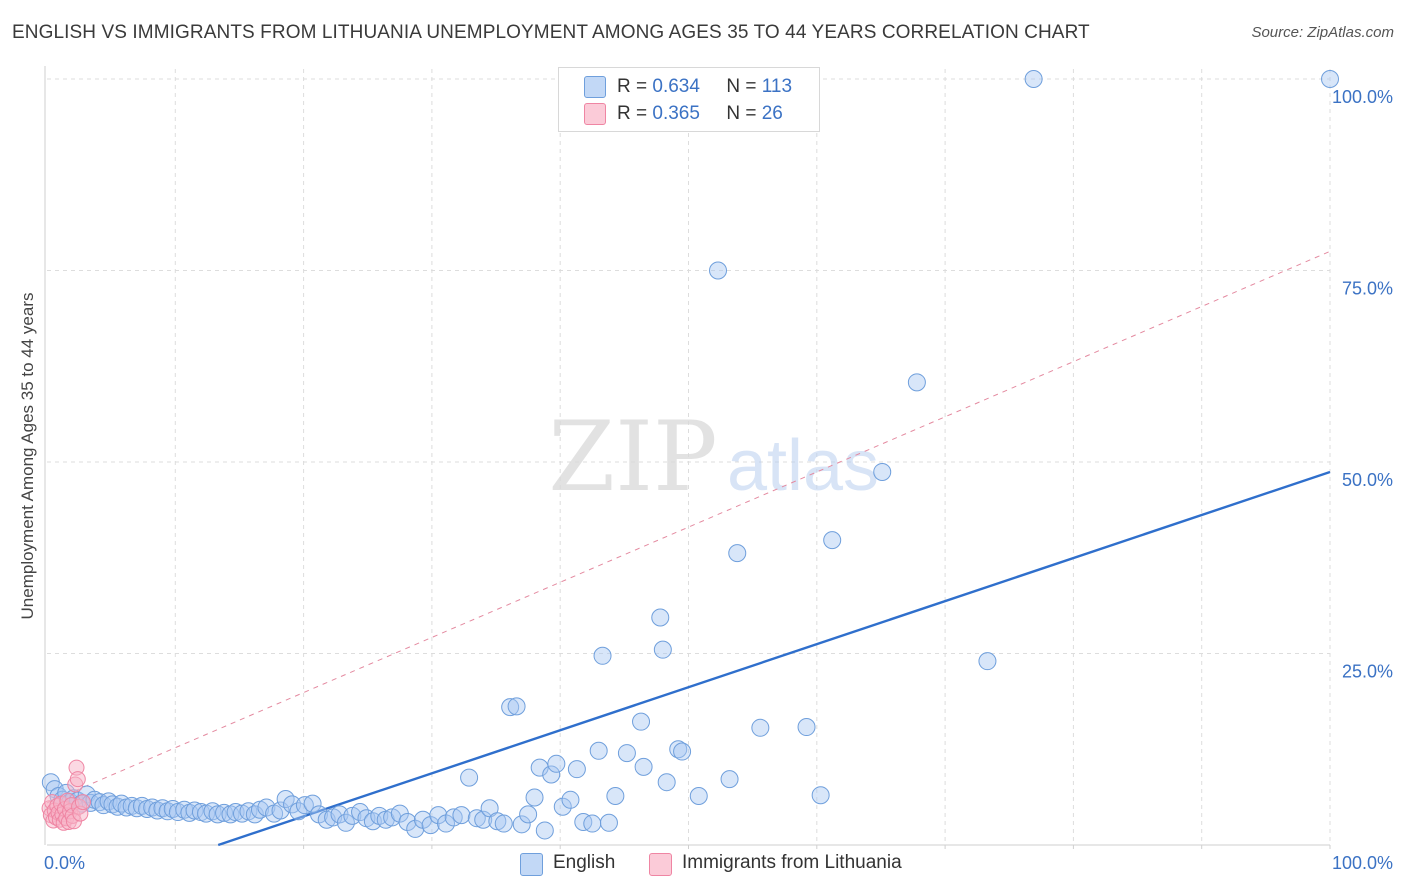  What do you see at coordinates (1367, 289) in the screenshot?
I see `y-tick-label: 75.0%` at bounding box center [1367, 289].